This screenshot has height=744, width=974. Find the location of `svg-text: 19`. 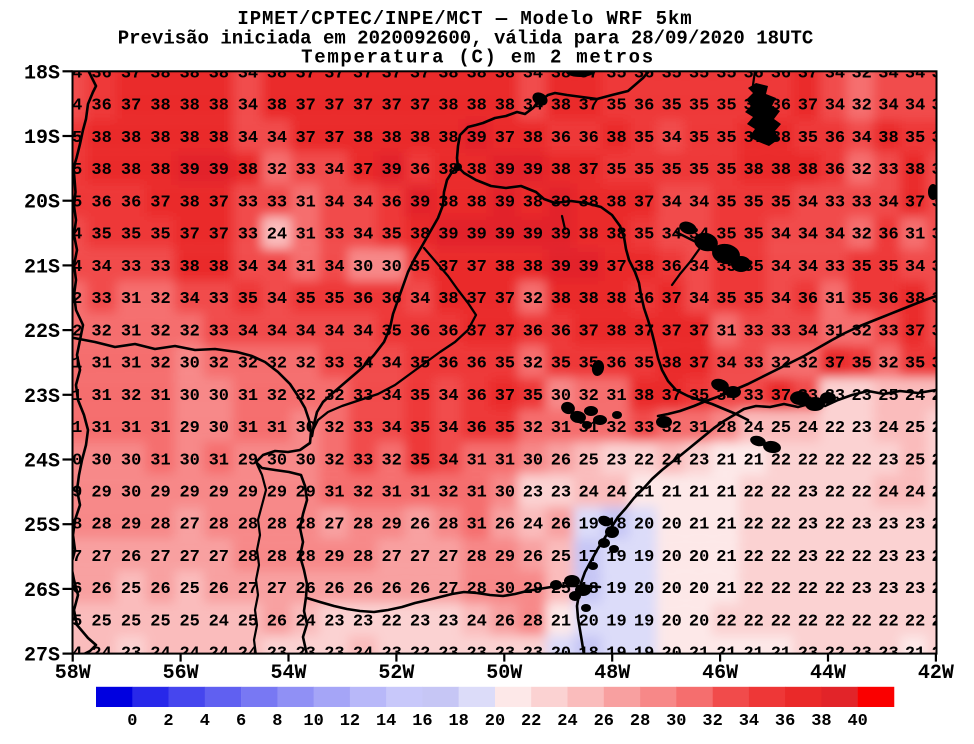

svg-text: 19 is located at coordinates (644, 557).